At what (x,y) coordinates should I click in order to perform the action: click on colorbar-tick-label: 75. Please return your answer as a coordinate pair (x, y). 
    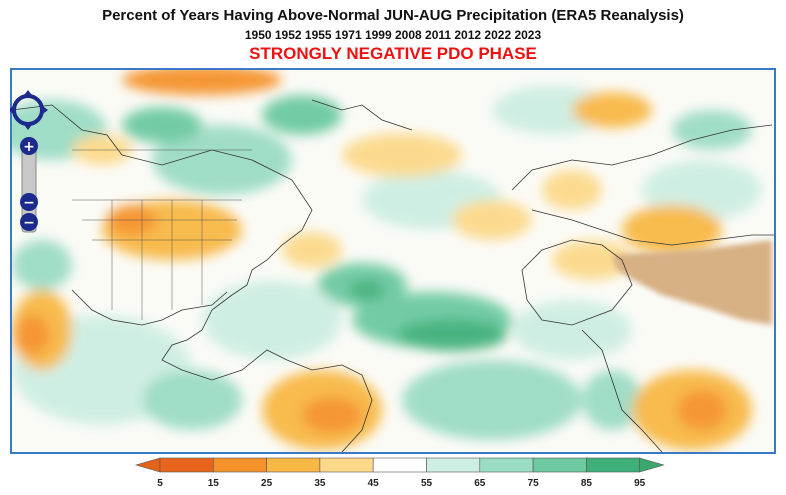
    Looking at the image, I should click on (534, 483).